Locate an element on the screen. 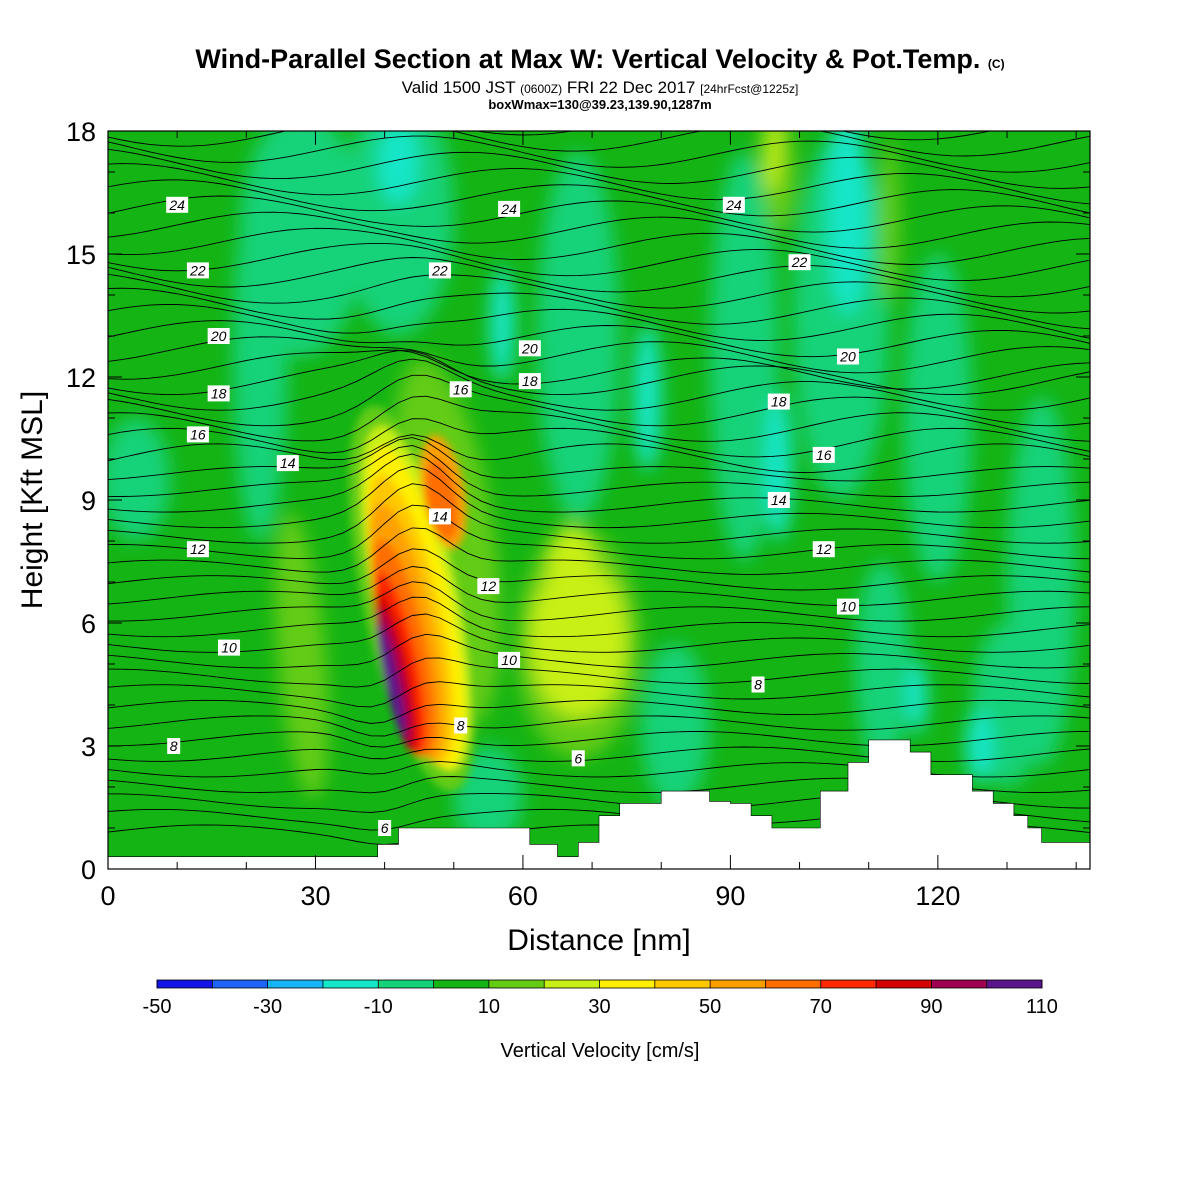  terrain is located at coordinates (599, 804).